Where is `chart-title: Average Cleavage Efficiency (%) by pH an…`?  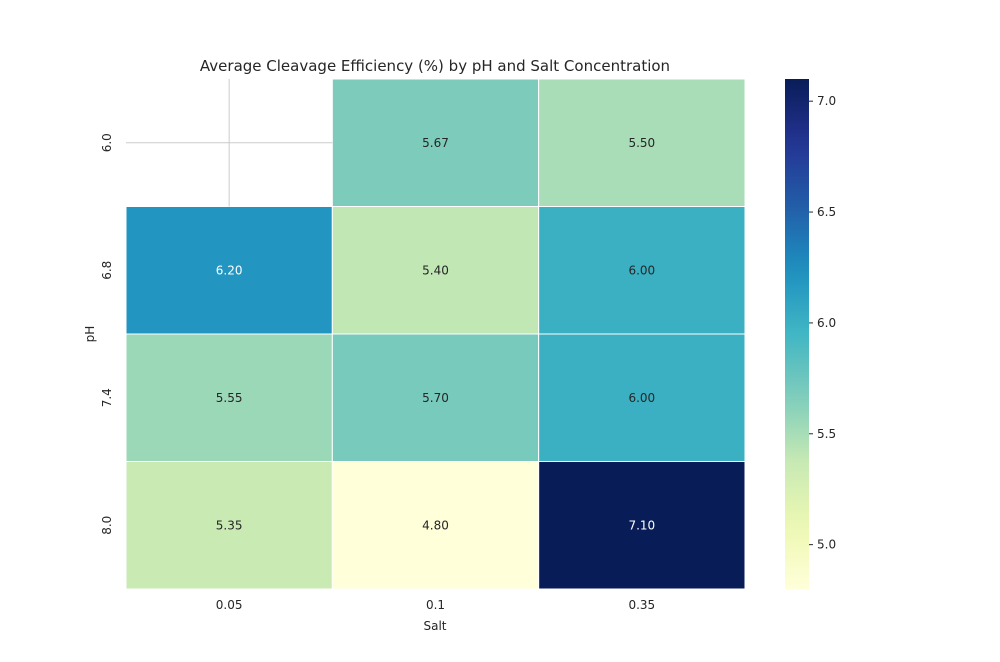 chart-title: Average Cleavage Efficiency (%) by pH an… is located at coordinates (435, 66).